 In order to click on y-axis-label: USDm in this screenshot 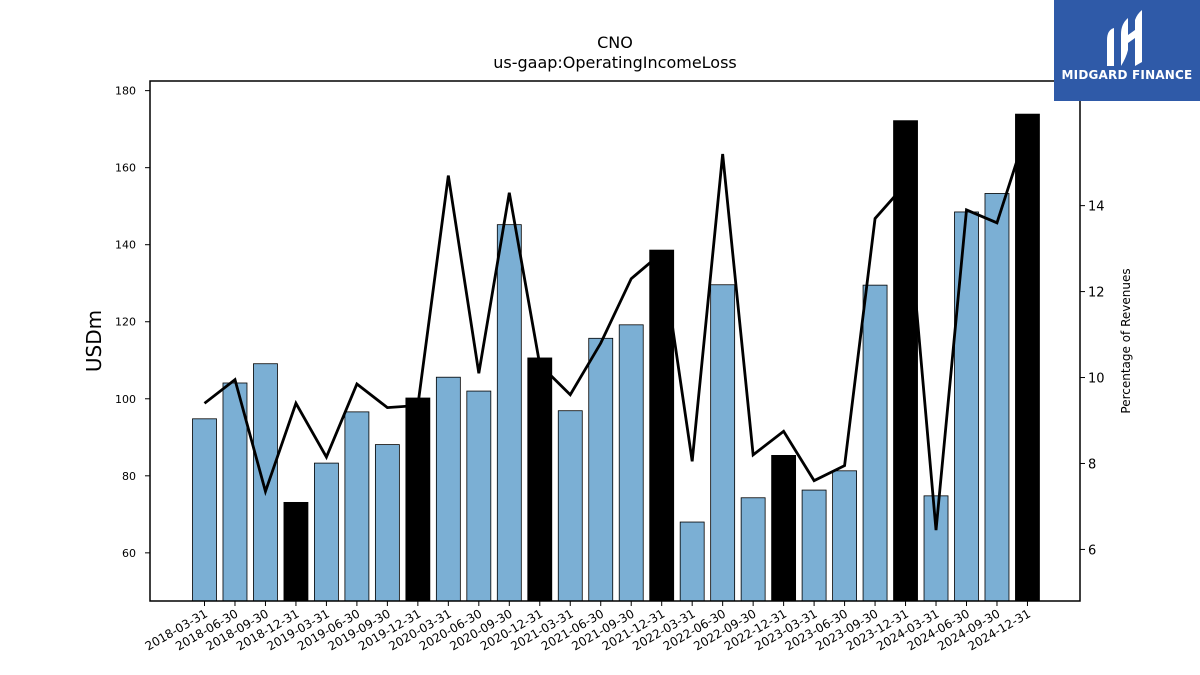, I will do `click(94, 341)`.